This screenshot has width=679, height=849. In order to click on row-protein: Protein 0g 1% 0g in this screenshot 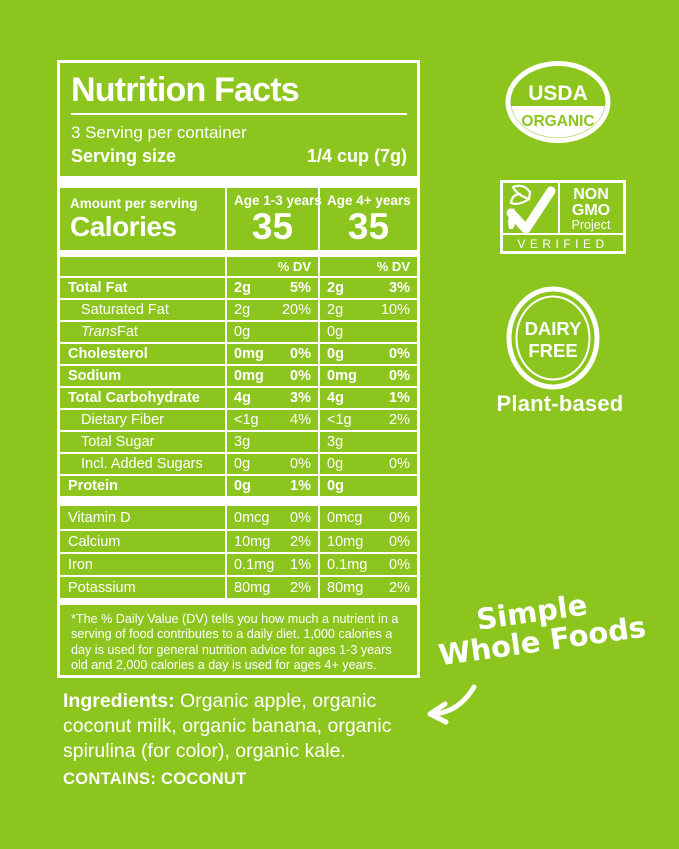, I will do `click(238, 485)`.